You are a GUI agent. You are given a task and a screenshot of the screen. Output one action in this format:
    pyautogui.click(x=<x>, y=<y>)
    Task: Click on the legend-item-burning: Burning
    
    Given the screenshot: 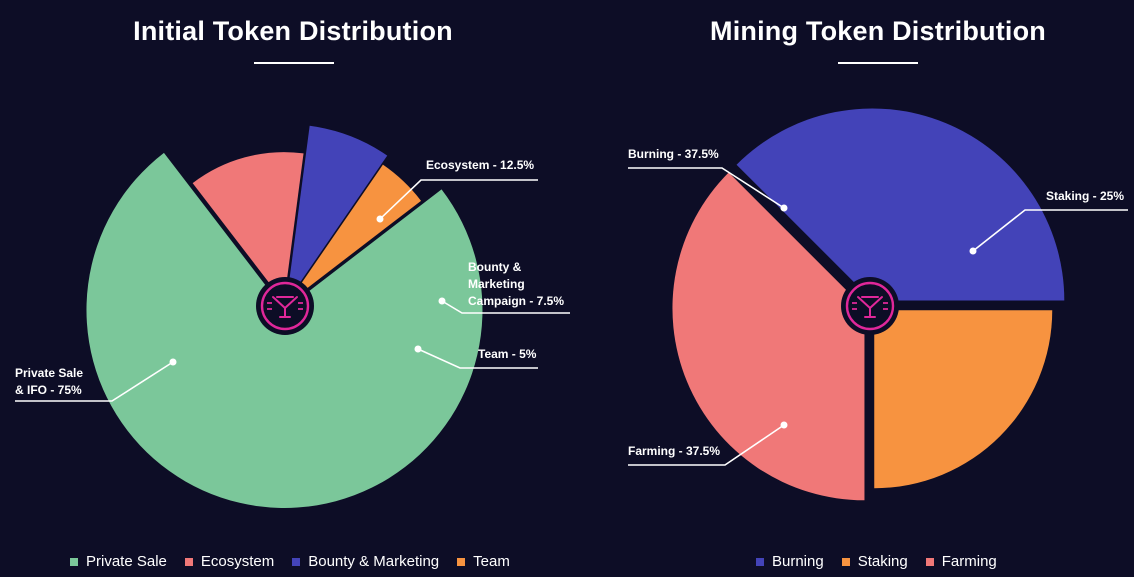 What is the action you would take?
    pyautogui.click(x=790, y=561)
    